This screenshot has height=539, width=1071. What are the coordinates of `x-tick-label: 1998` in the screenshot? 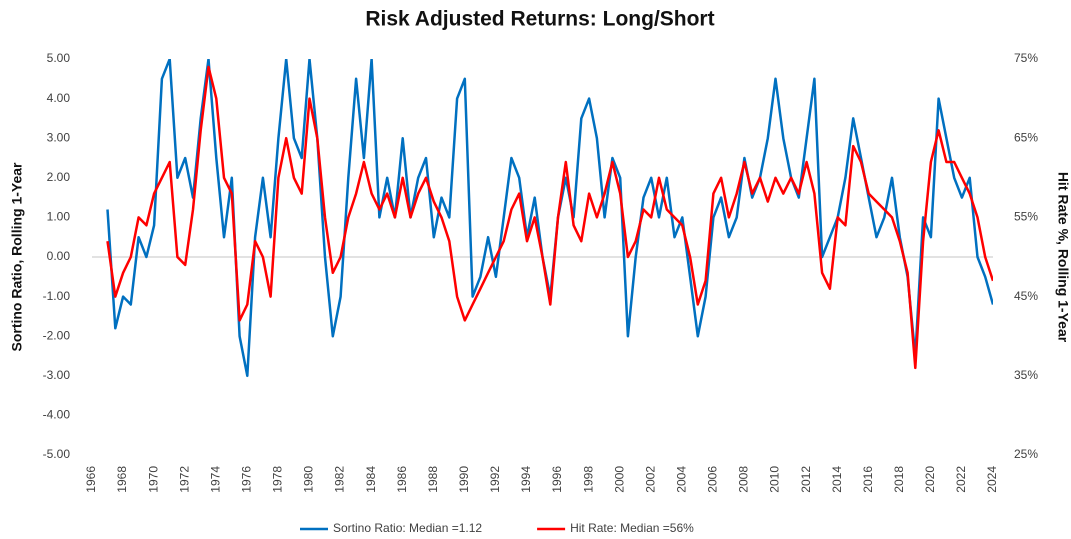 It's located at (588, 479).